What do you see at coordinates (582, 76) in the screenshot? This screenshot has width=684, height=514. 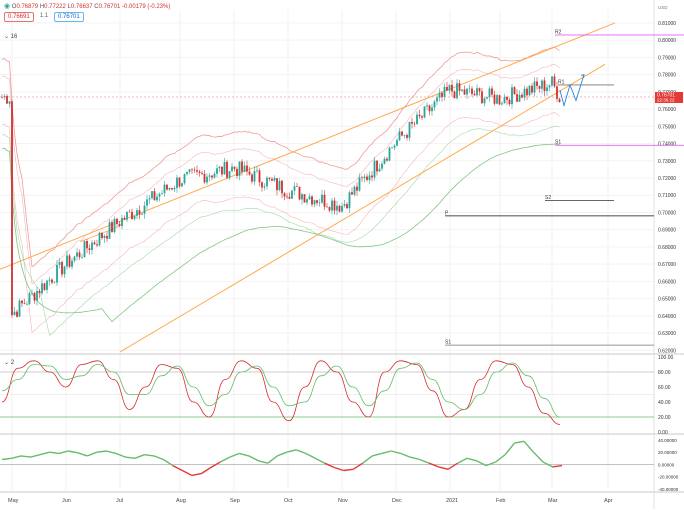 I see `projection-arrow-icon` at bounding box center [582, 76].